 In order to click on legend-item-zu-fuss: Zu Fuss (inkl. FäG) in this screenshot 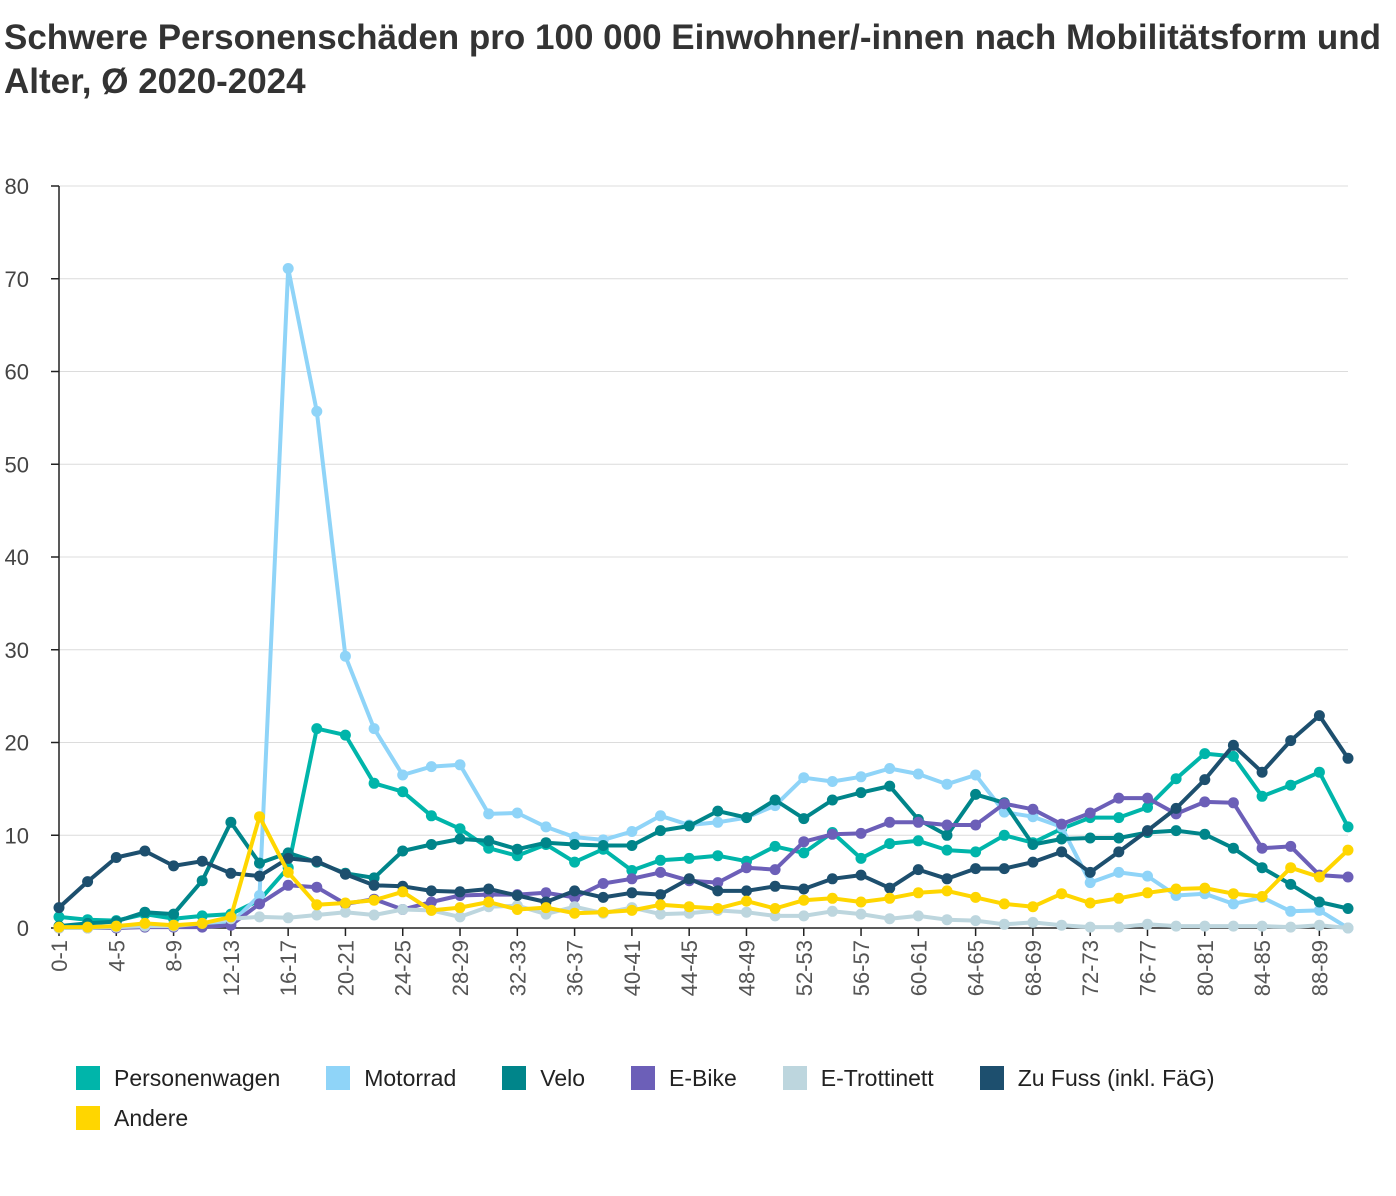, I will do `click(1097, 1078)`.